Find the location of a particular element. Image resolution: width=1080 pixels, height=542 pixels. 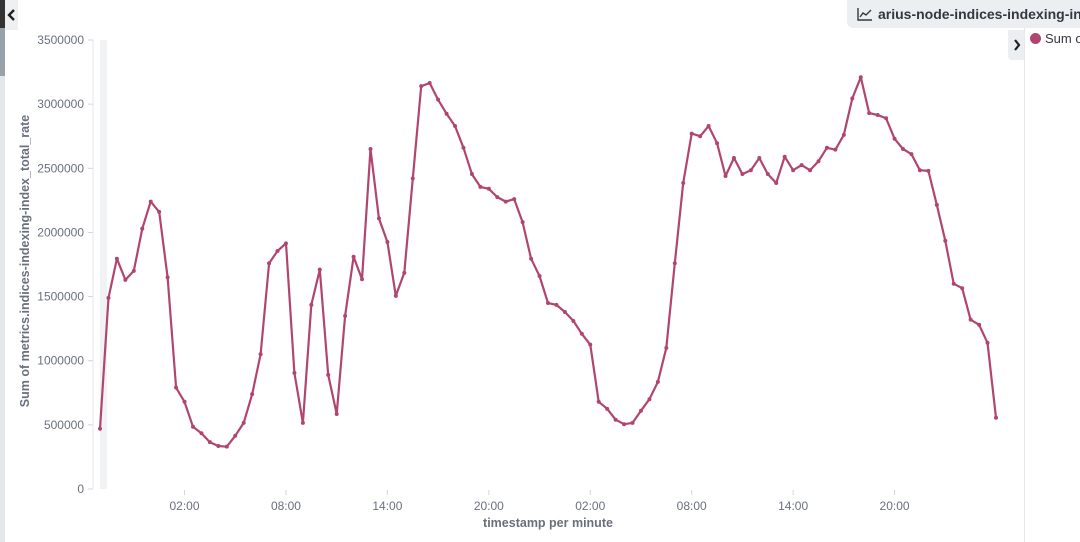

y-tick-label: 3500000 is located at coordinates (60, 40).